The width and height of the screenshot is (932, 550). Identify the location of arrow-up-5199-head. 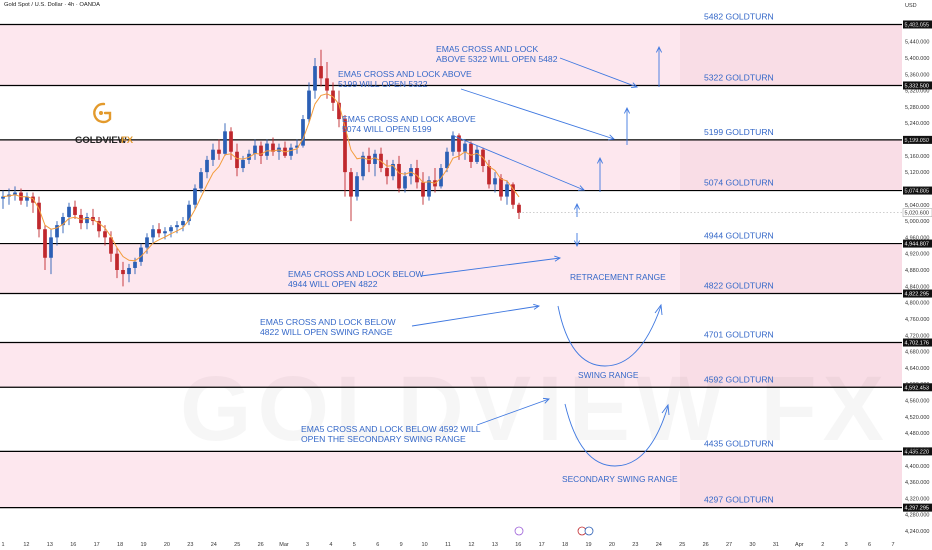
(627, 110).